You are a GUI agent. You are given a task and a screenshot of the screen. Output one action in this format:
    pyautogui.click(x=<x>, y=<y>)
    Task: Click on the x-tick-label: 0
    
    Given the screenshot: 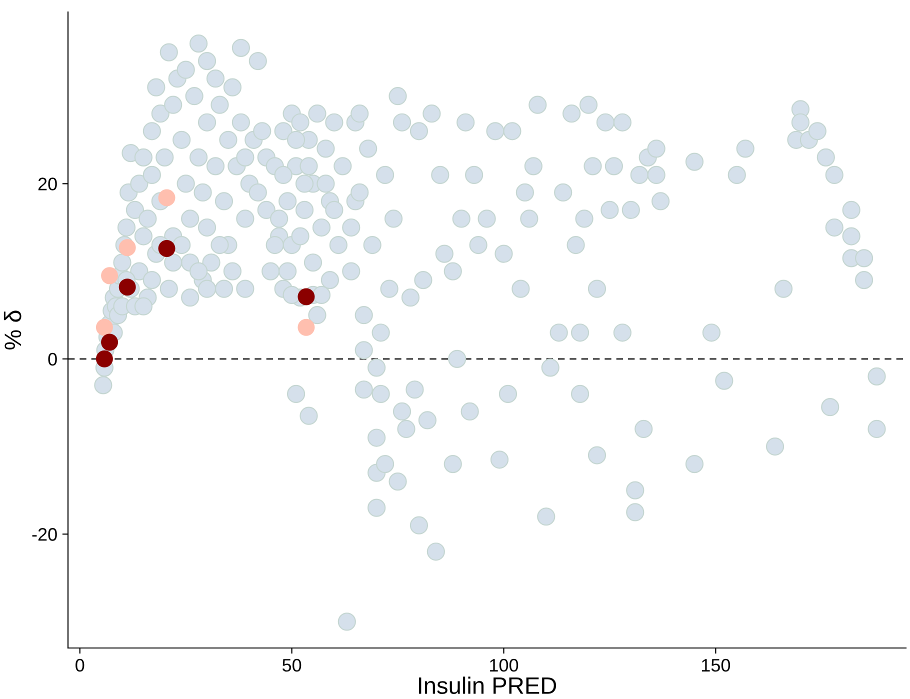 What is the action you would take?
    pyautogui.click(x=80, y=665)
    